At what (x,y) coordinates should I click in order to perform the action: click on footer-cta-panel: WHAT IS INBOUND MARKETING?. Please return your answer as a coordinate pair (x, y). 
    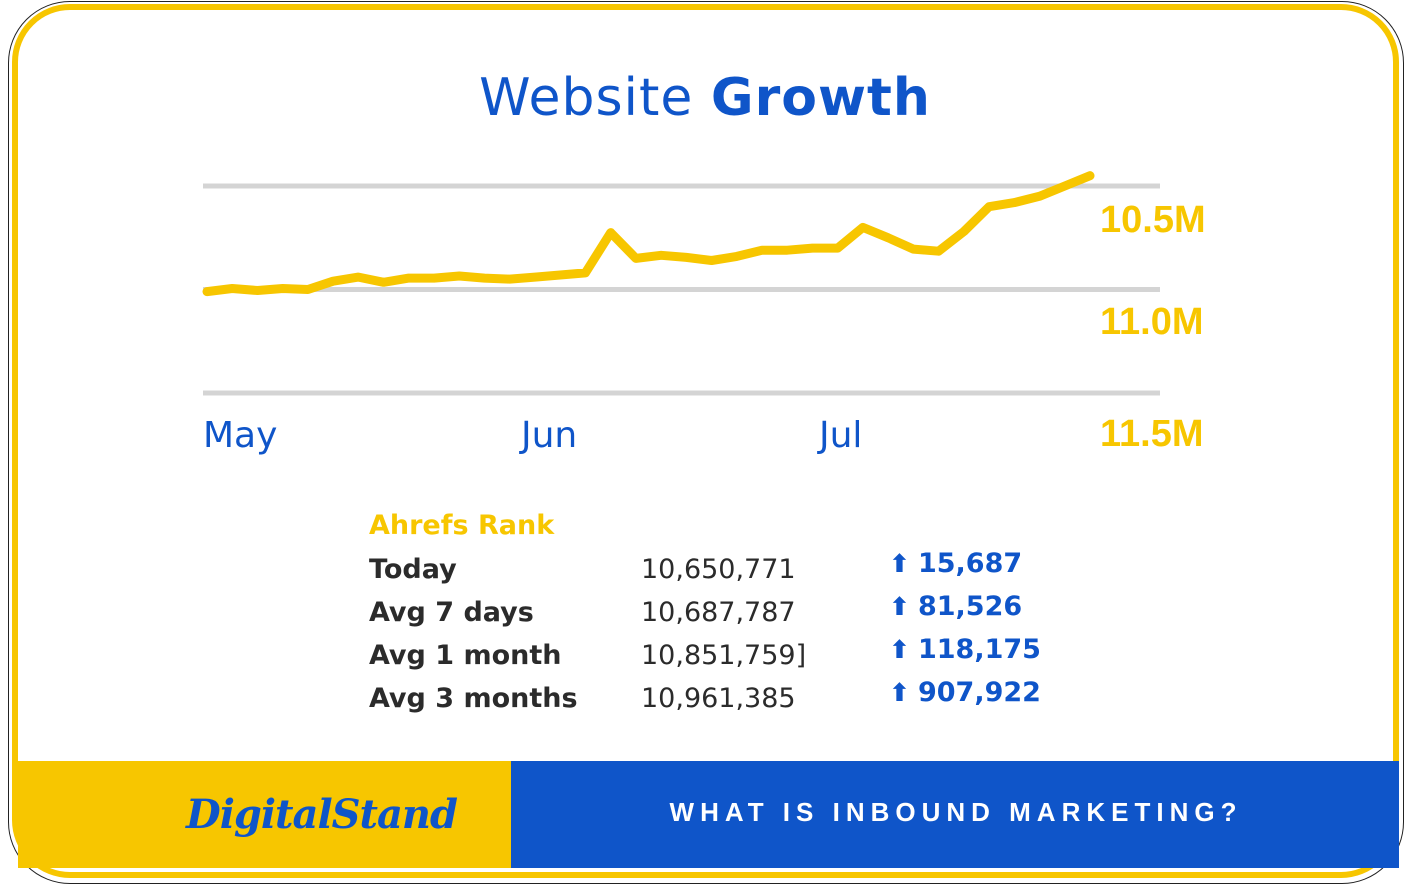
    Looking at the image, I should click on (955, 814).